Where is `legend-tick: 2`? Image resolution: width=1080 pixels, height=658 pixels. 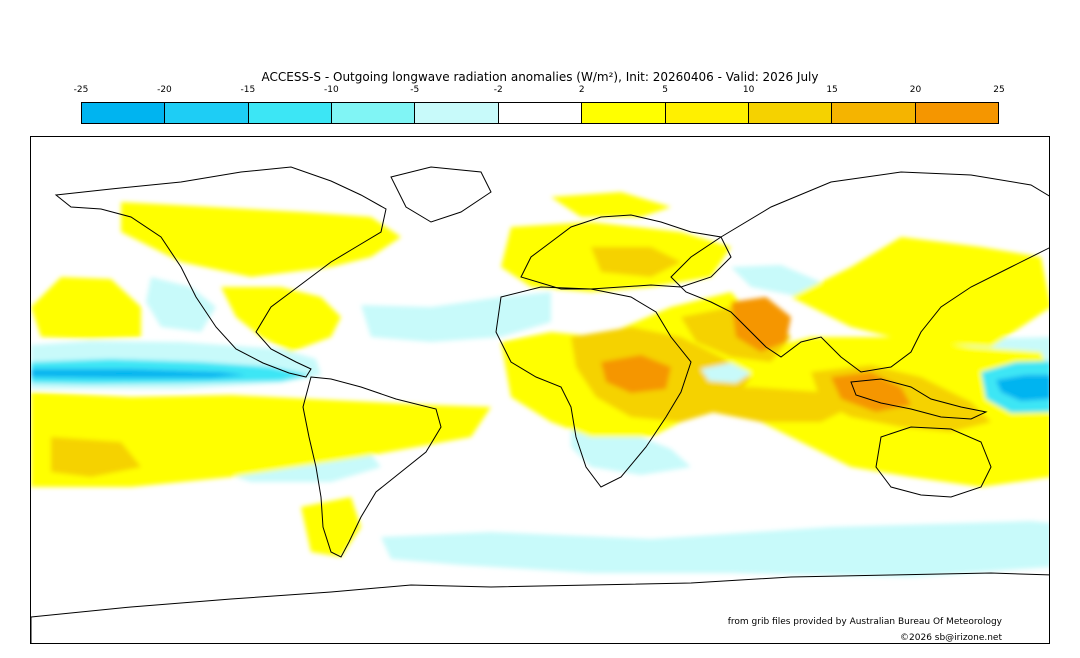
legend-tick: 2 is located at coordinates (581, 90).